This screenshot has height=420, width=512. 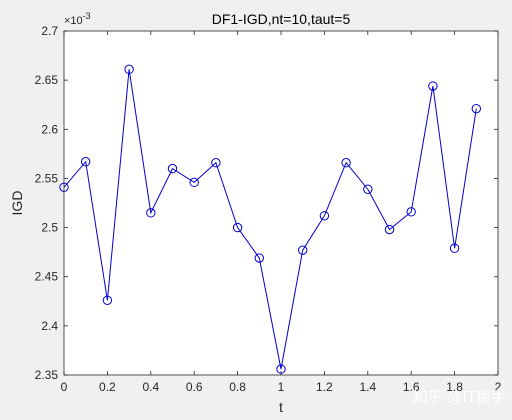 I want to click on x-tick-label-8: 1.6, so click(x=411, y=387).